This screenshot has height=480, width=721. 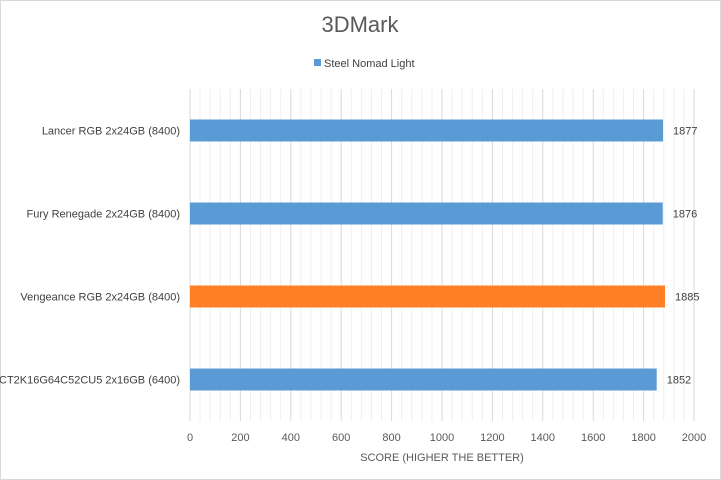 What do you see at coordinates (360, 24) in the screenshot?
I see `chart-title: 3DMark` at bounding box center [360, 24].